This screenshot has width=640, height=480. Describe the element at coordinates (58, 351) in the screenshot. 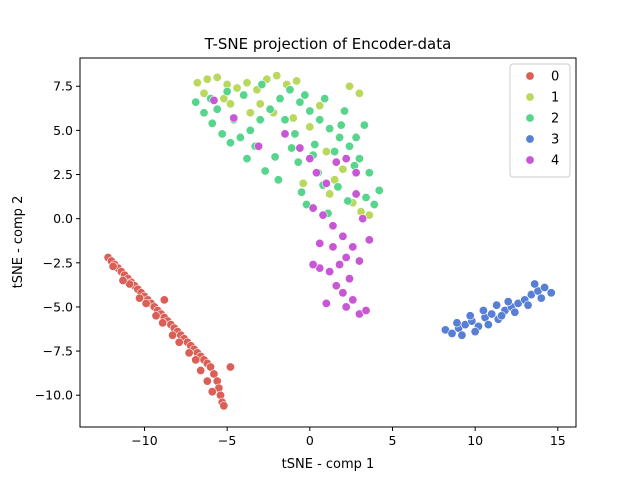

I see `y-tick-label: −7.5` at that location.